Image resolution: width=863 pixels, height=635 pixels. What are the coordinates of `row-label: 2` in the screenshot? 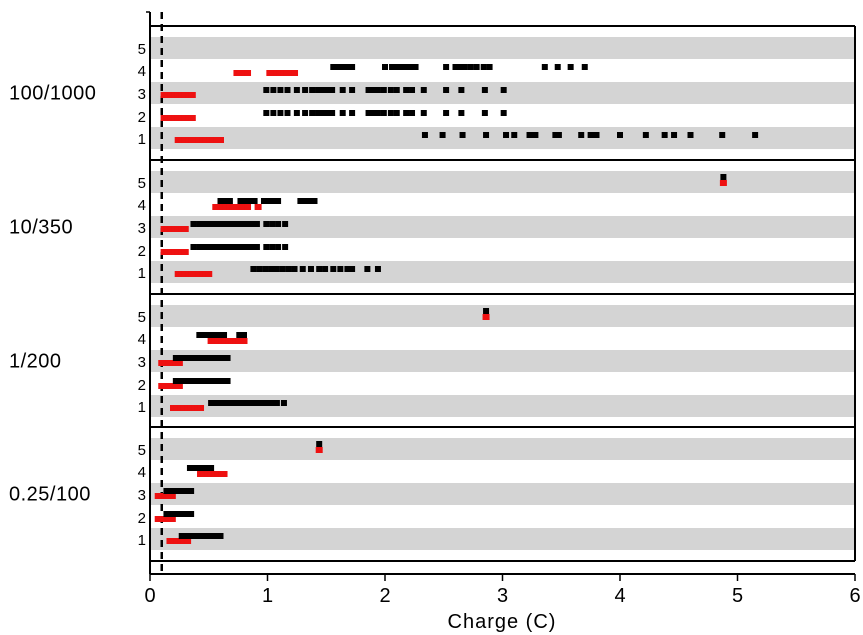 It's located at (142, 518).